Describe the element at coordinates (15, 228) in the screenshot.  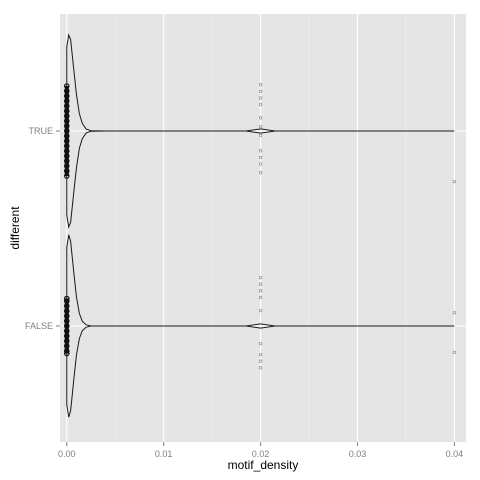
I see `y-axis-title: different` at that location.